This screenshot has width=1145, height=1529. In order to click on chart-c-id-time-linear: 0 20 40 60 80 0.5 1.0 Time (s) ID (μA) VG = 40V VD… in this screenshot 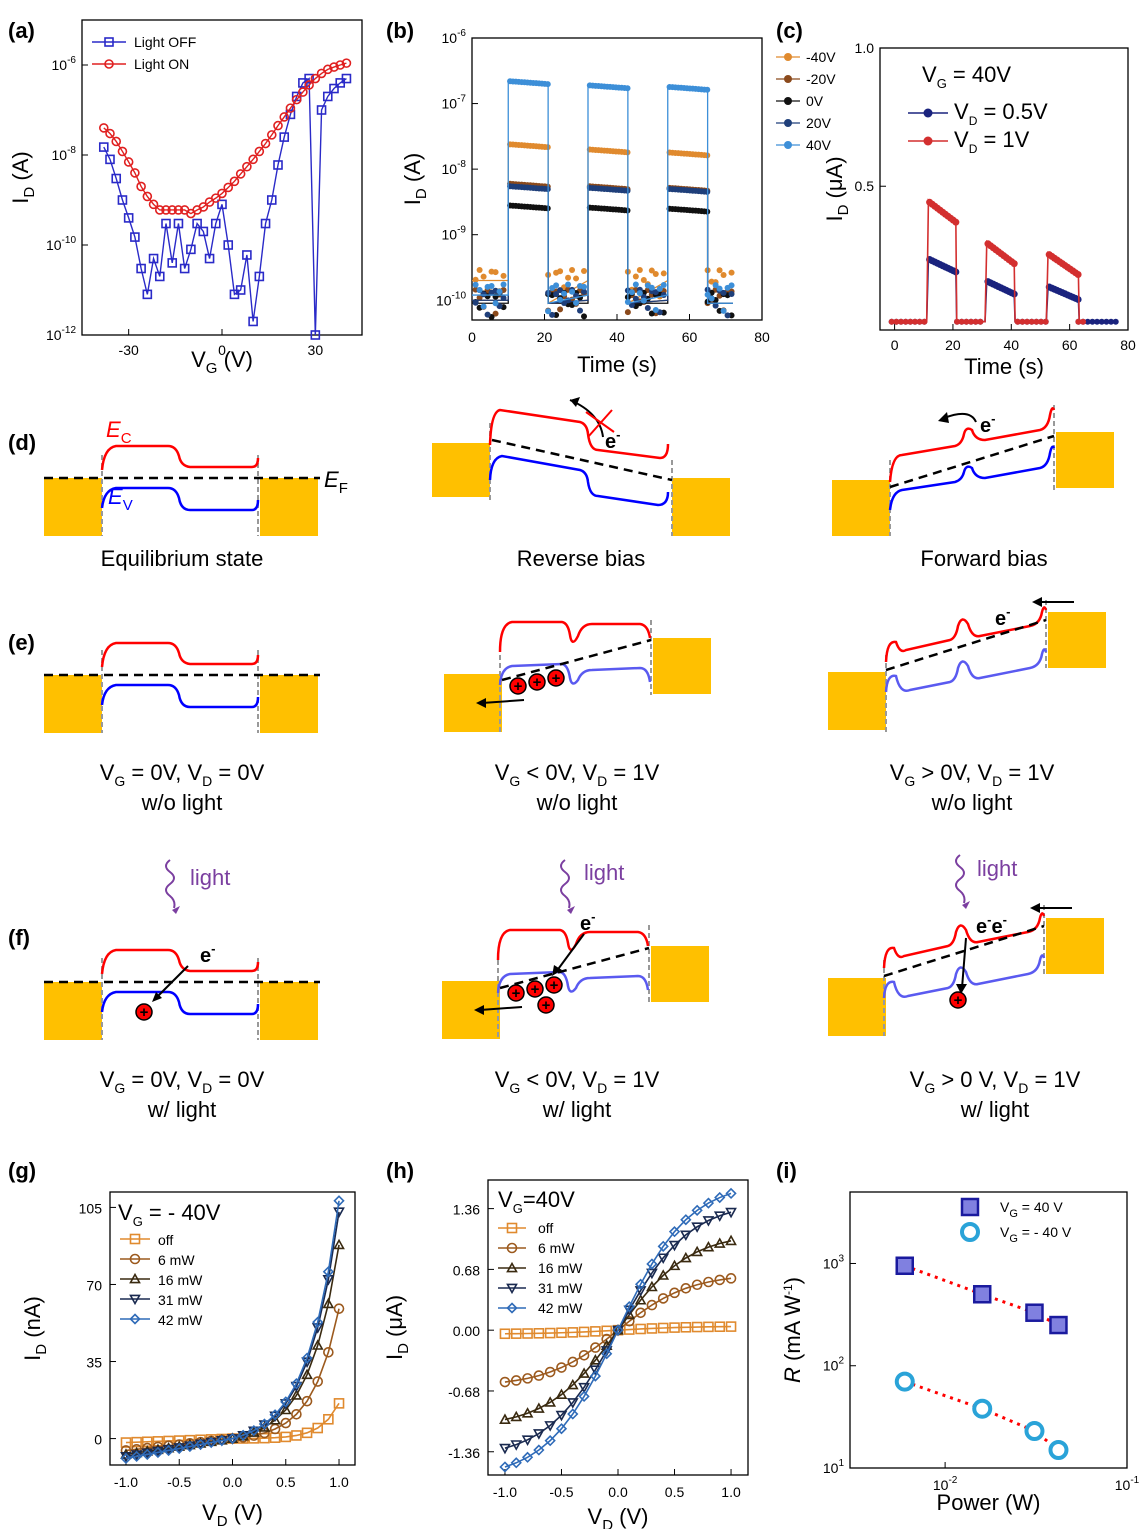, I will do `click(979, 209)`.